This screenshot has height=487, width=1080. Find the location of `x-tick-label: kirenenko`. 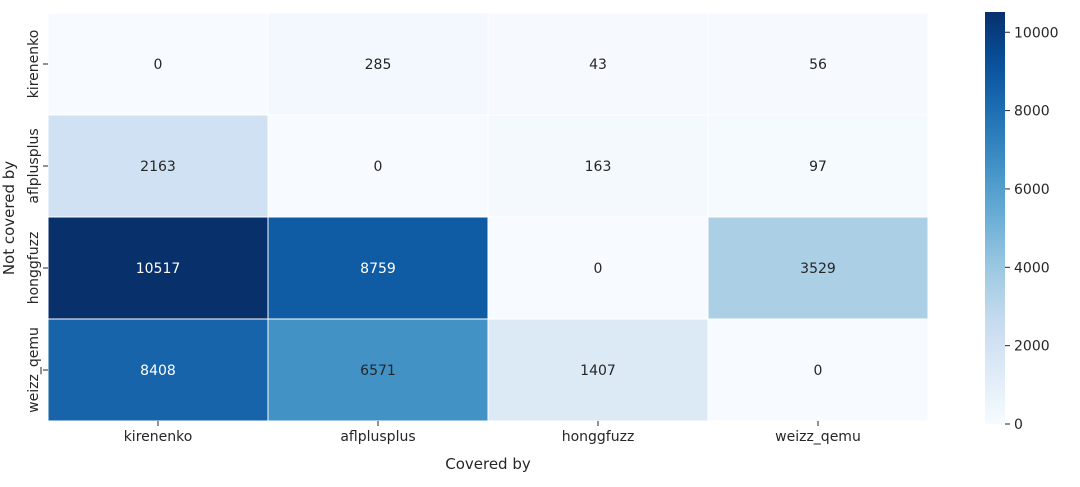

x-tick-label: kirenenko is located at coordinates (158, 437).